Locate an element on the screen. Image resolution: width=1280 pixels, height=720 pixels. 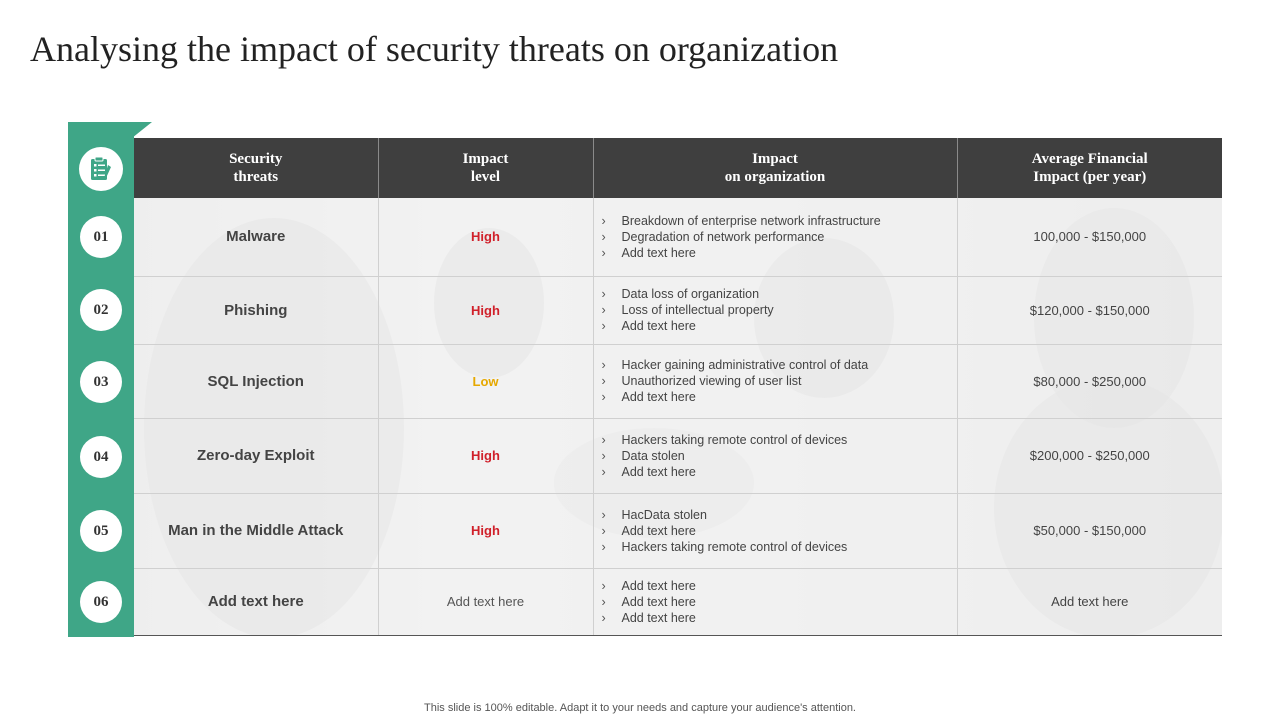
threat-cell: Add text here is located at coordinates (256, 602).